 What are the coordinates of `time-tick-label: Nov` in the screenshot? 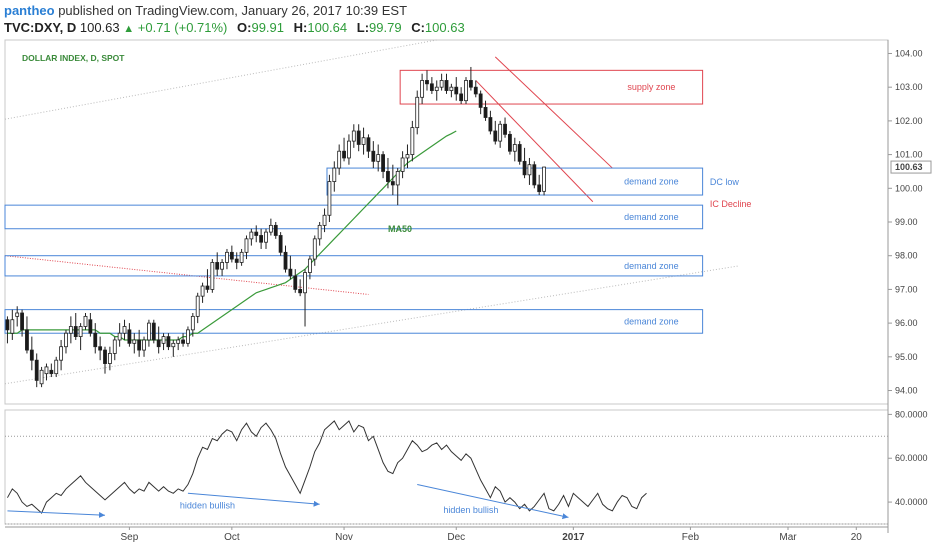 It's located at (344, 537).